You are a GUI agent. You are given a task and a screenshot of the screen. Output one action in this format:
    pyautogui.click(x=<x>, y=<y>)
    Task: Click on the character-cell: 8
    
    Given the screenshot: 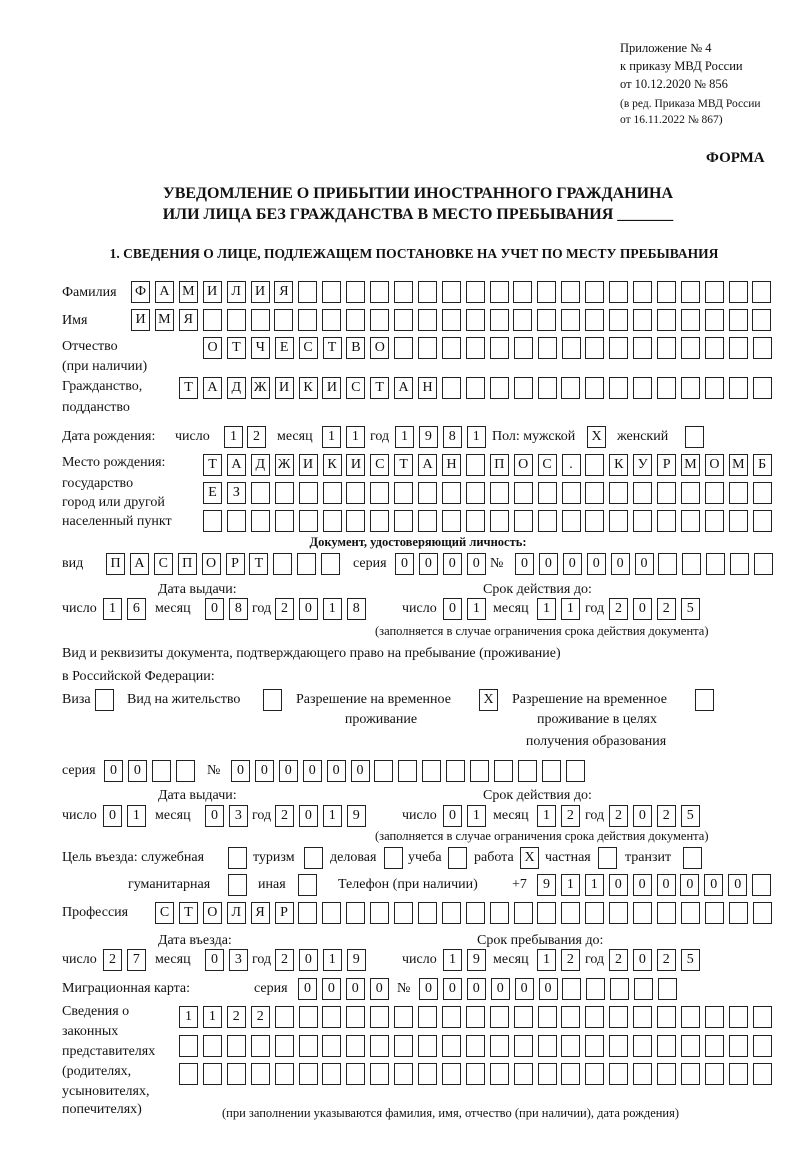 What is the action you would take?
    pyautogui.click(x=452, y=437)
    